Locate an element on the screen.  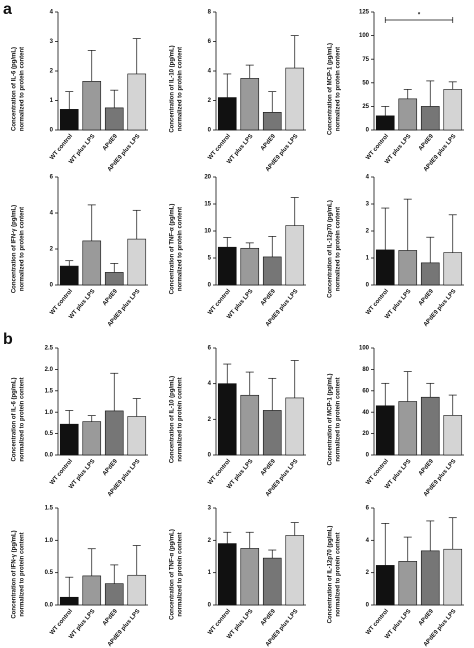
y-tick-label: 8 is located at coordinates (210, 13).